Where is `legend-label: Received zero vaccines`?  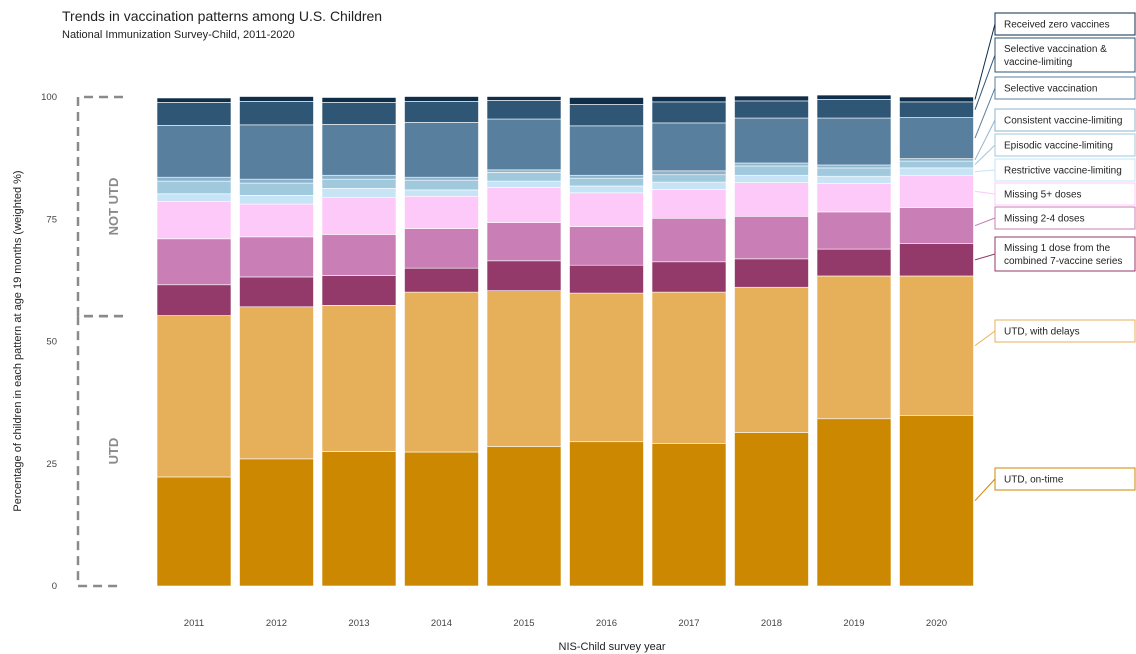
legend-label: Received zero vaccines is located at coordinates (1057, 25).